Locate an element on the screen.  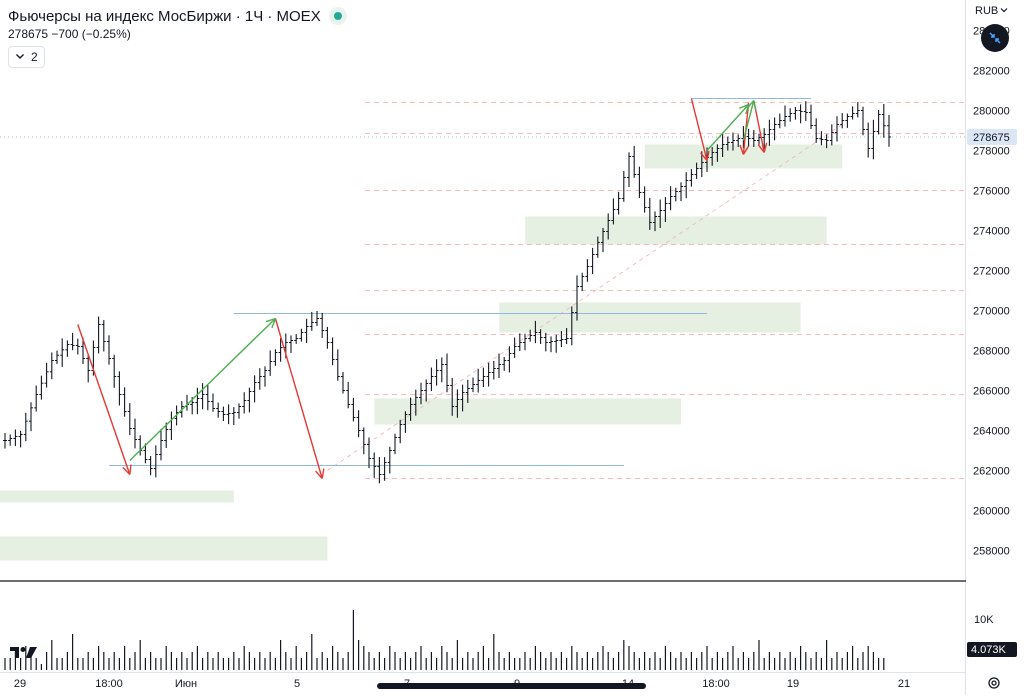
time-scrollbar is located at coordinates (511, 686).